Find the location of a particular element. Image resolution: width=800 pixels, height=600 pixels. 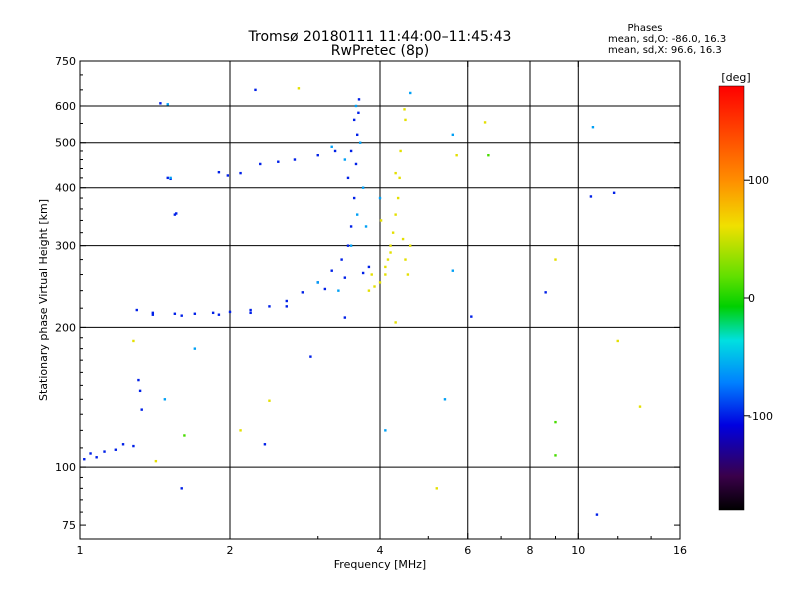

chart-subtitle: RwPretec (8p) is located at coordinates (380, 51).